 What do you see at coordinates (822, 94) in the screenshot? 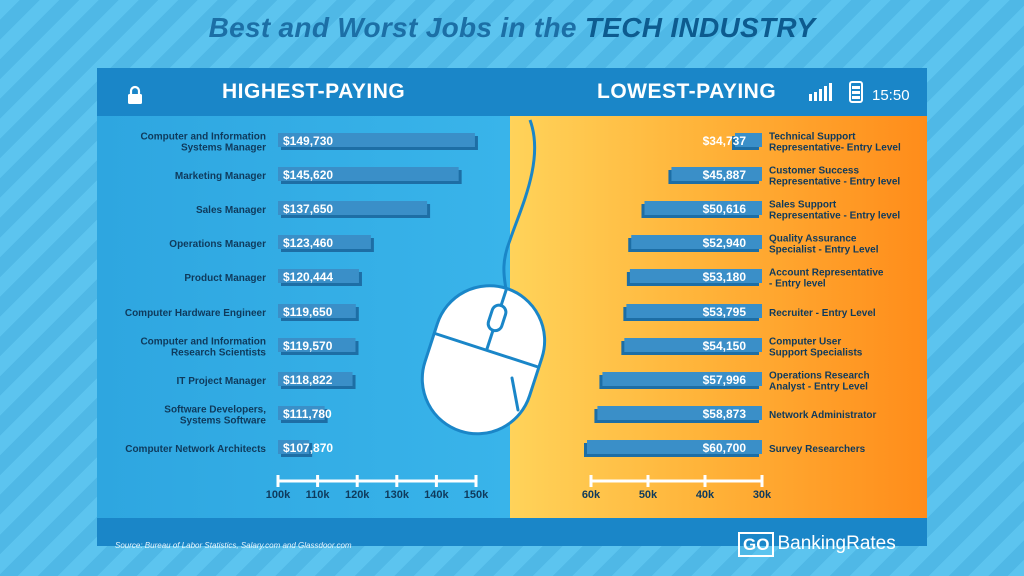
I see `signal-icon` at bounding box center [822, 94].